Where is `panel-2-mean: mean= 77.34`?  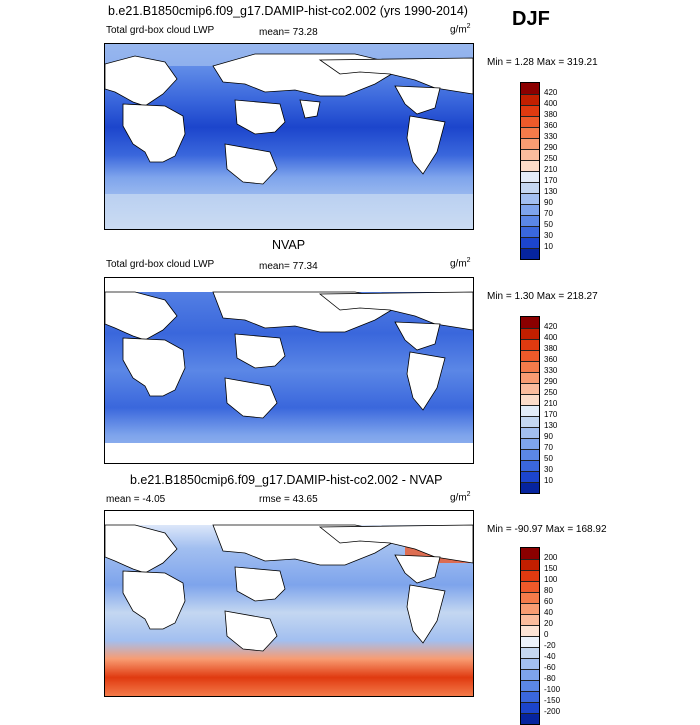 panel-2-mean: mean= 77.34 is located at coordinates (288, 266).